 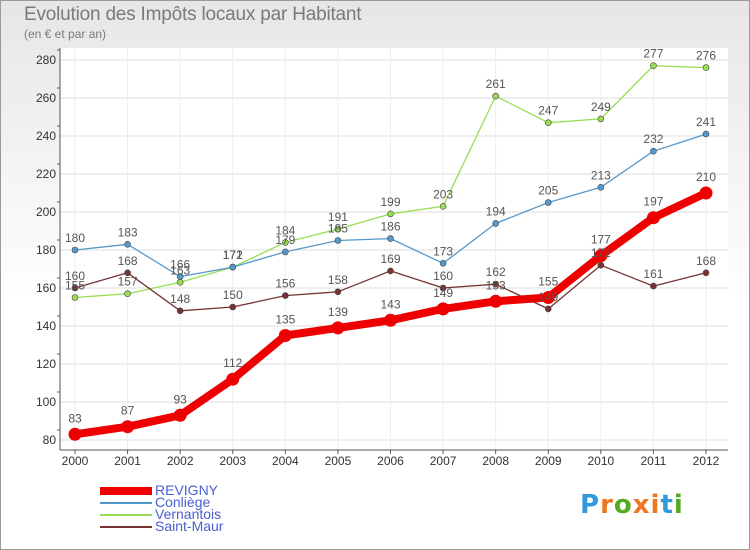 I want to click on chart-title: Evolution des Impôts locaux par Habitant, so click(x=193, y=14).